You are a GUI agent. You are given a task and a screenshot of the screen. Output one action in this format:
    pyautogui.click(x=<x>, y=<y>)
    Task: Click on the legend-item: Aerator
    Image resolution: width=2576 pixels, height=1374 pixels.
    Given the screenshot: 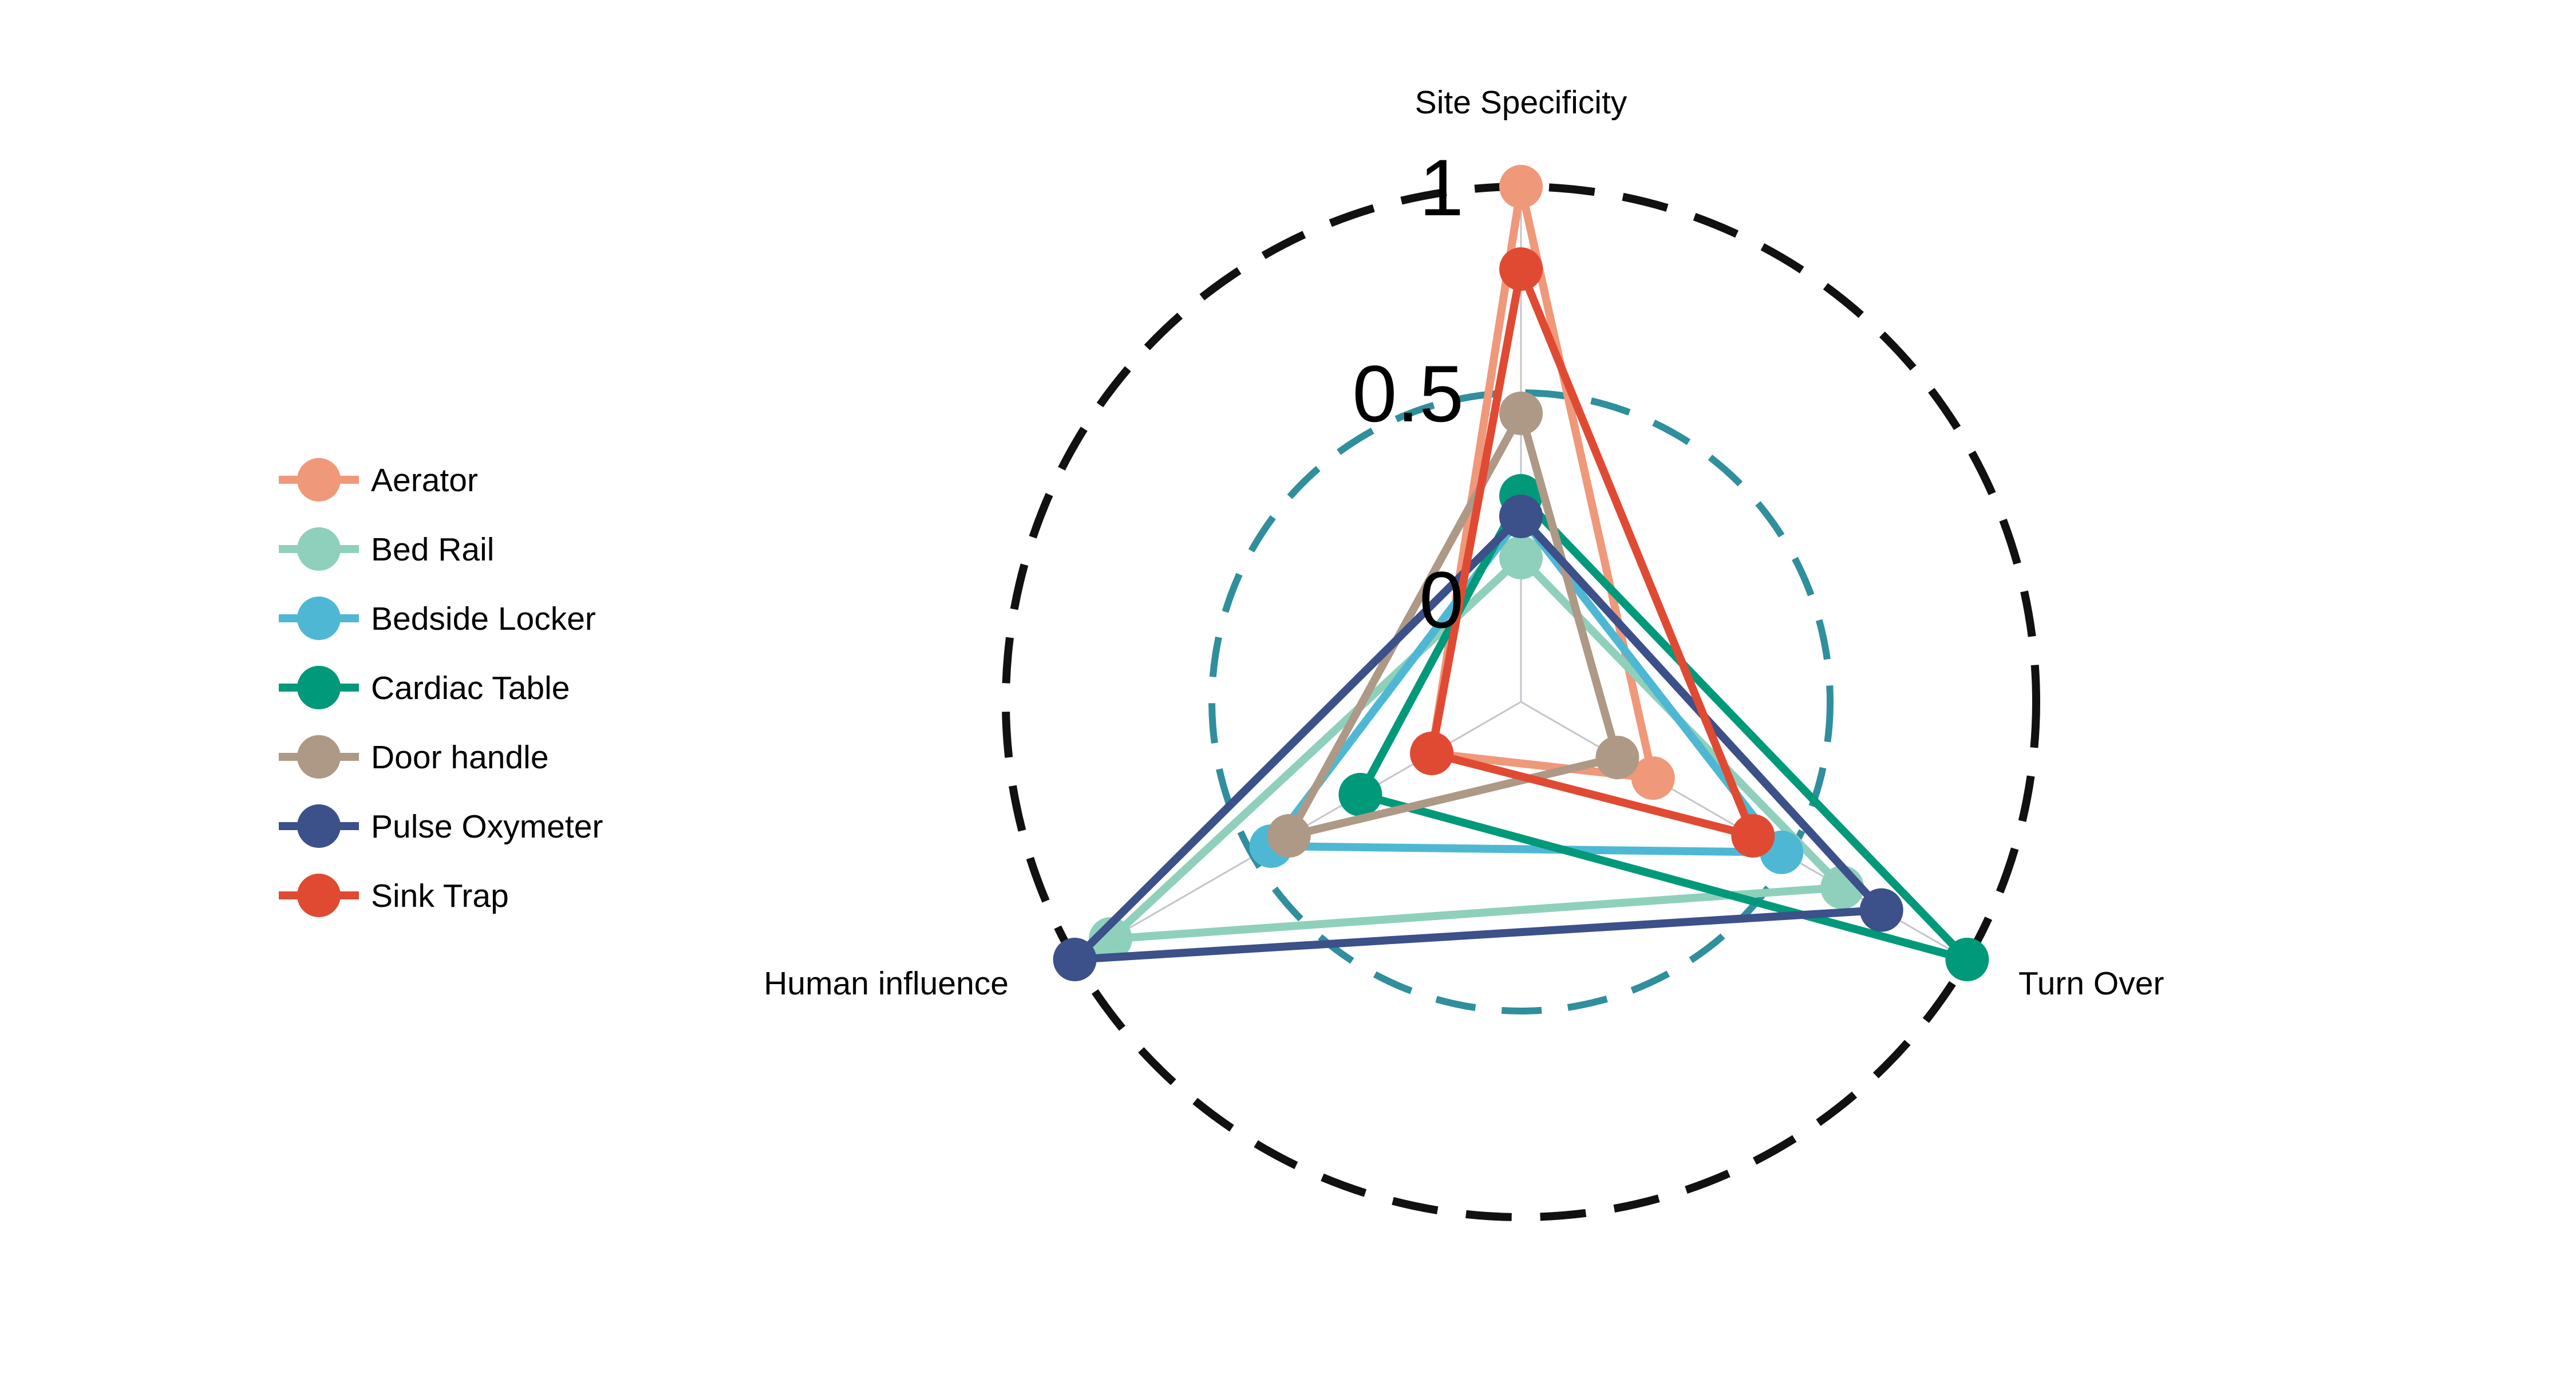 What is the action you would take?
    pyautogui.click(x=378, y=480)
    